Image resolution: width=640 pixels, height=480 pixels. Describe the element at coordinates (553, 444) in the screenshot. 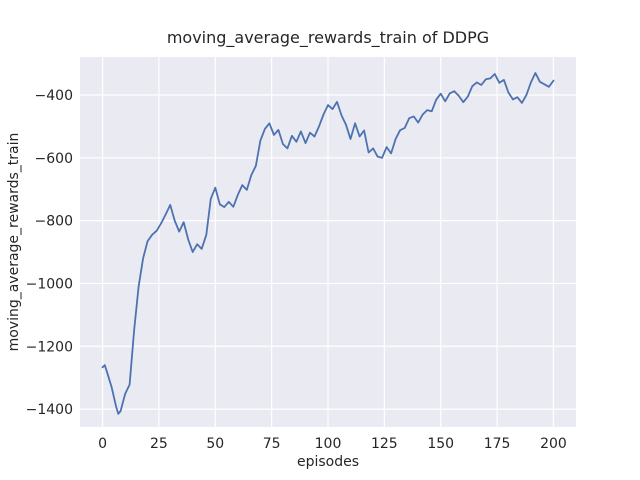

I see `x-tick-label: 200` at that location.